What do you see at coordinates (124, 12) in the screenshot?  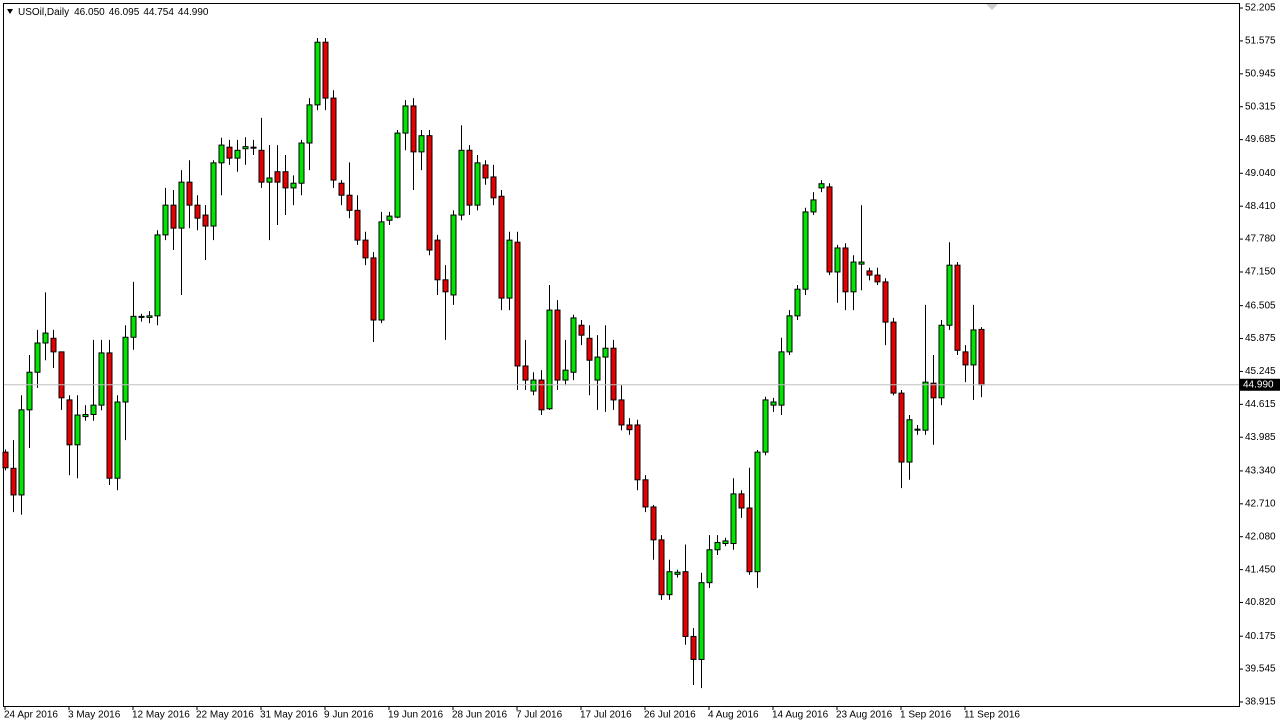 I see `ohlc-value: 46.095` at bounding box center [124, 12].